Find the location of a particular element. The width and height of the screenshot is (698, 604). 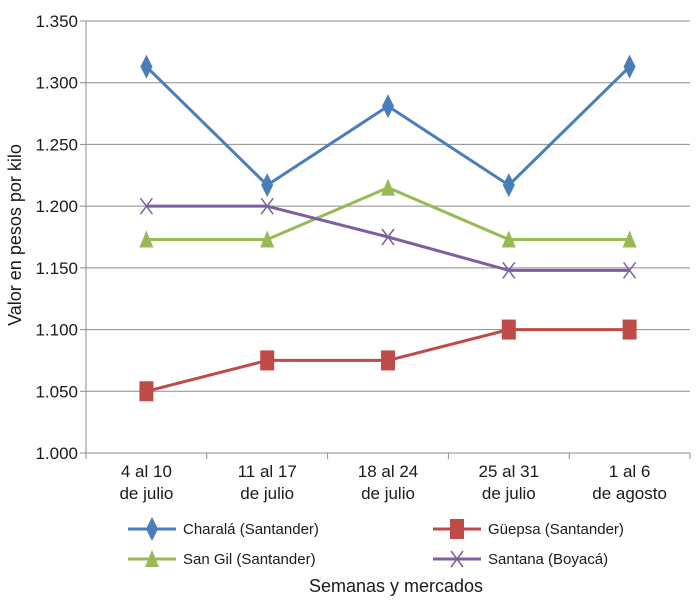

y-tick-label: 1.250 is located at coordinates (56, 144).